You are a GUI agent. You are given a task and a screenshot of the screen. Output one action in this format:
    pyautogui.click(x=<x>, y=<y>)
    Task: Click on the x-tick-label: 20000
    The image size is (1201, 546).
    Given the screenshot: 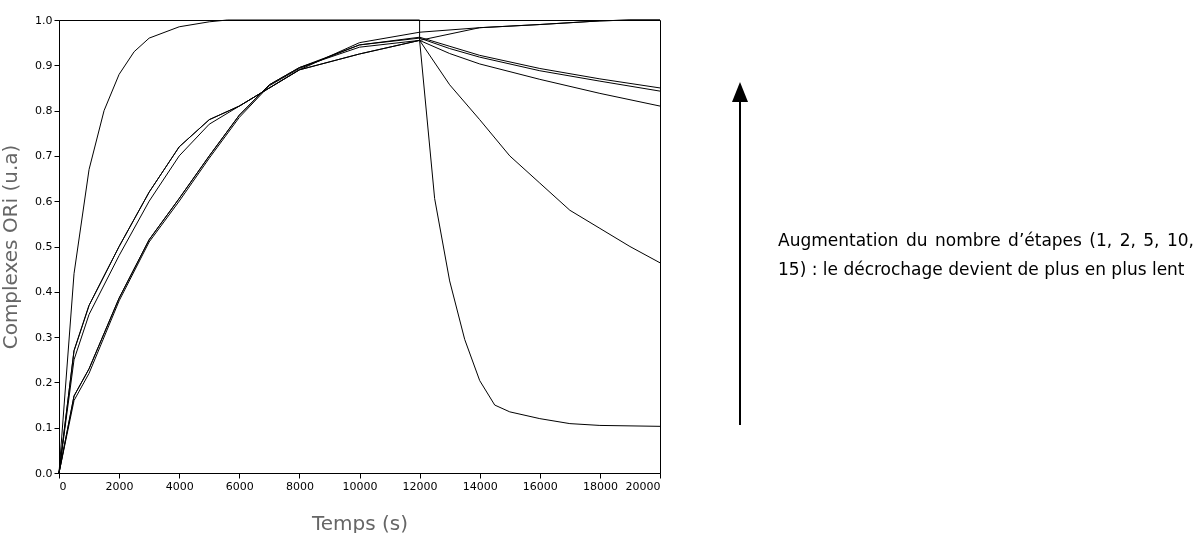 What is the action you would take?
    pyautogui.click(x=643, y=486)
    